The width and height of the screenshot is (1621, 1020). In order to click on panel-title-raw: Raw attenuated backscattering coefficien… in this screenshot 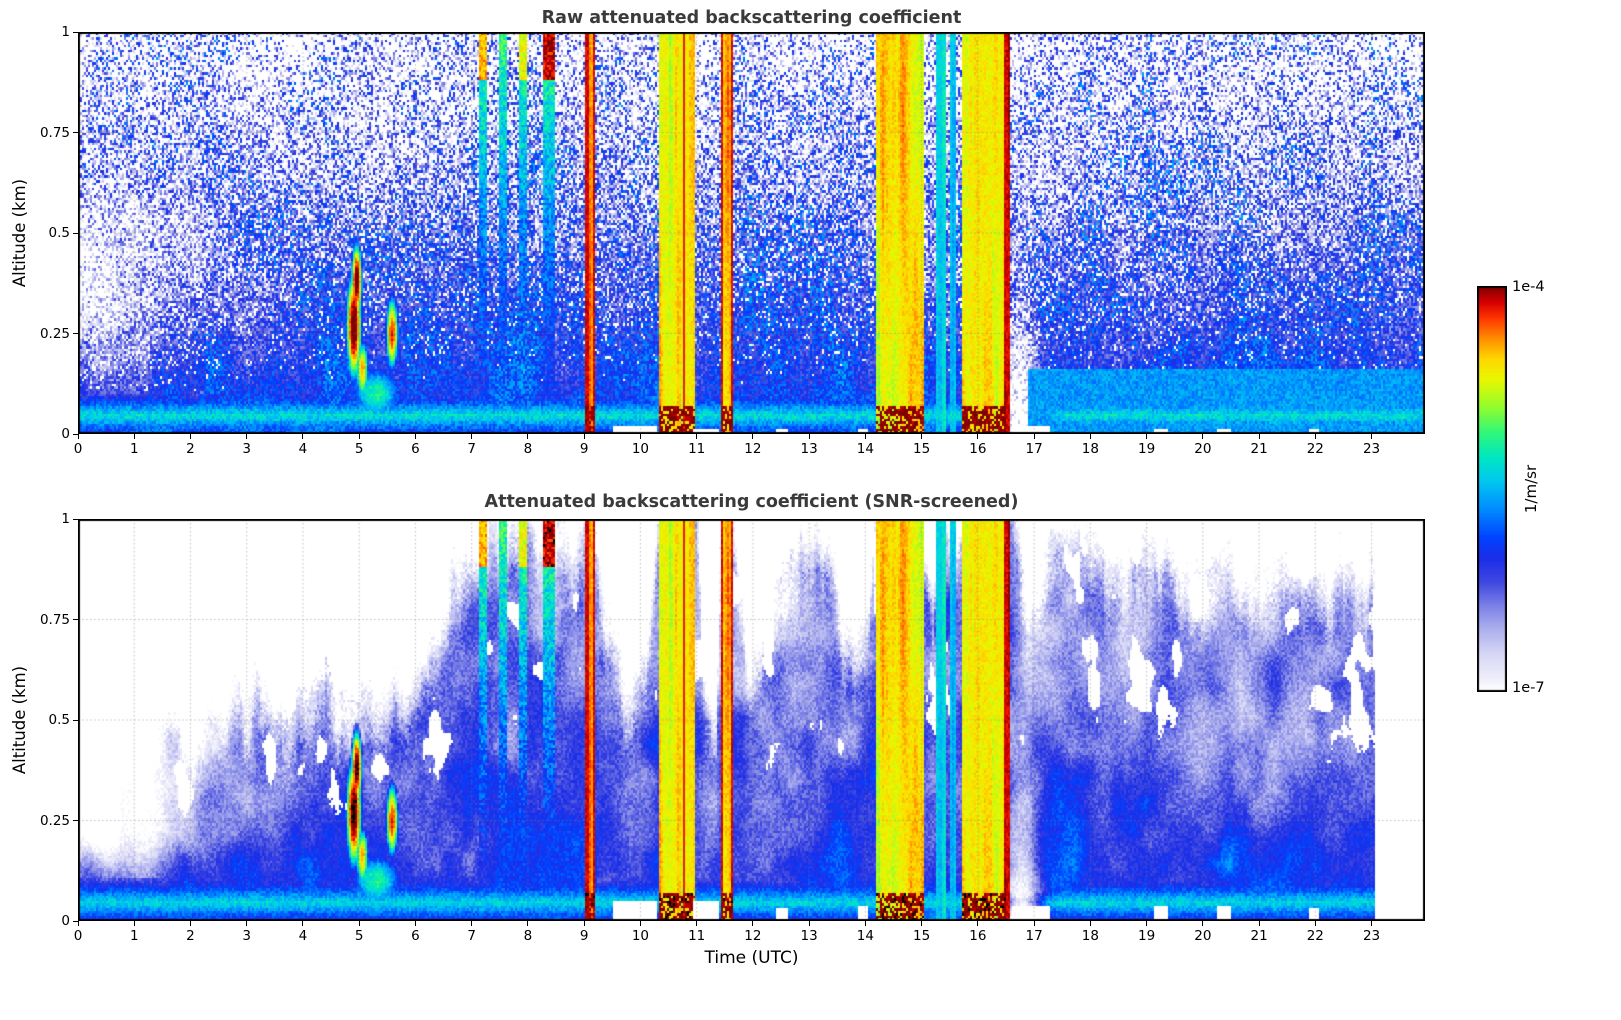, I will do `click(751, 18)`.